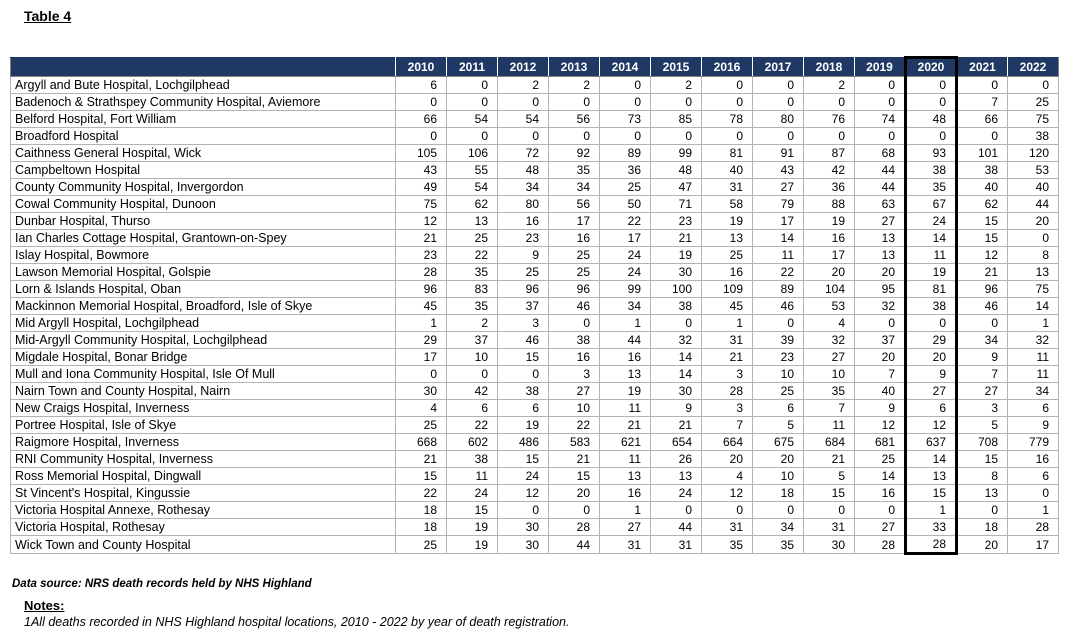  What do you see at coordinates (625, 442) in the screenshot?
I see `year-value-cell: 621` at bounding box center [625, 442].